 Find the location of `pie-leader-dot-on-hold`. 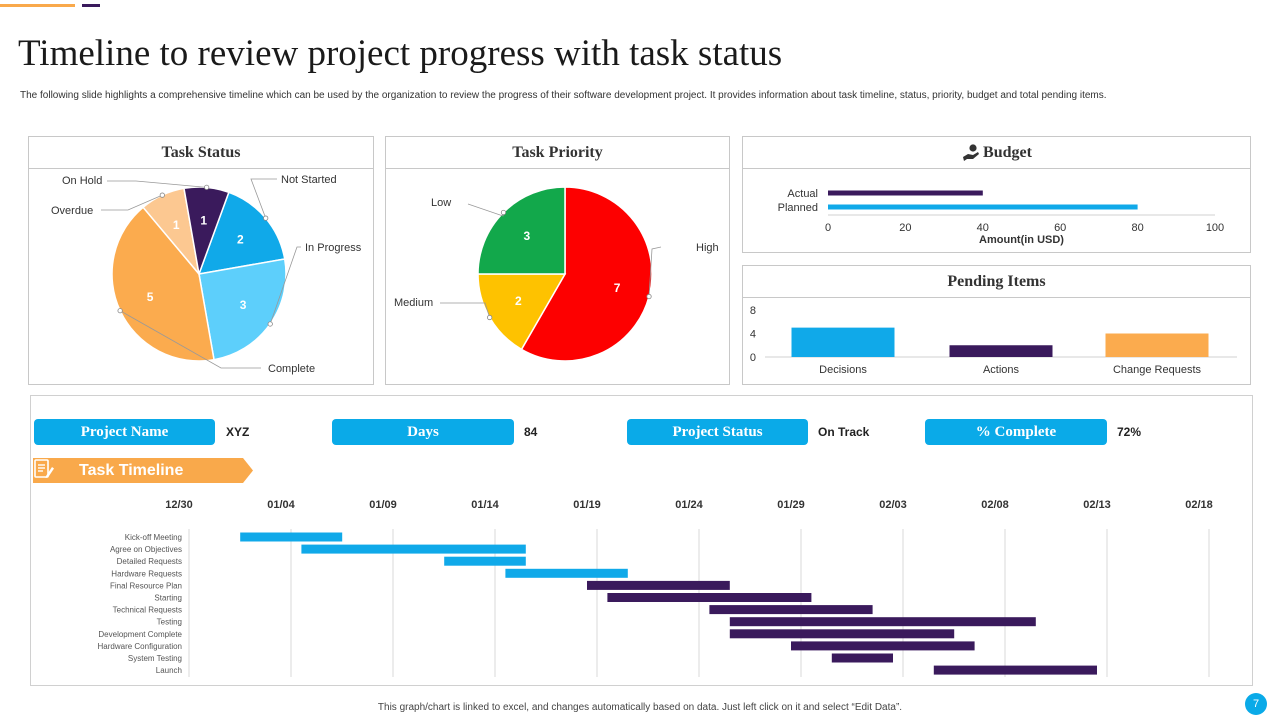

pie-leader-dot-on-hold is located at coordinates (207, 187).